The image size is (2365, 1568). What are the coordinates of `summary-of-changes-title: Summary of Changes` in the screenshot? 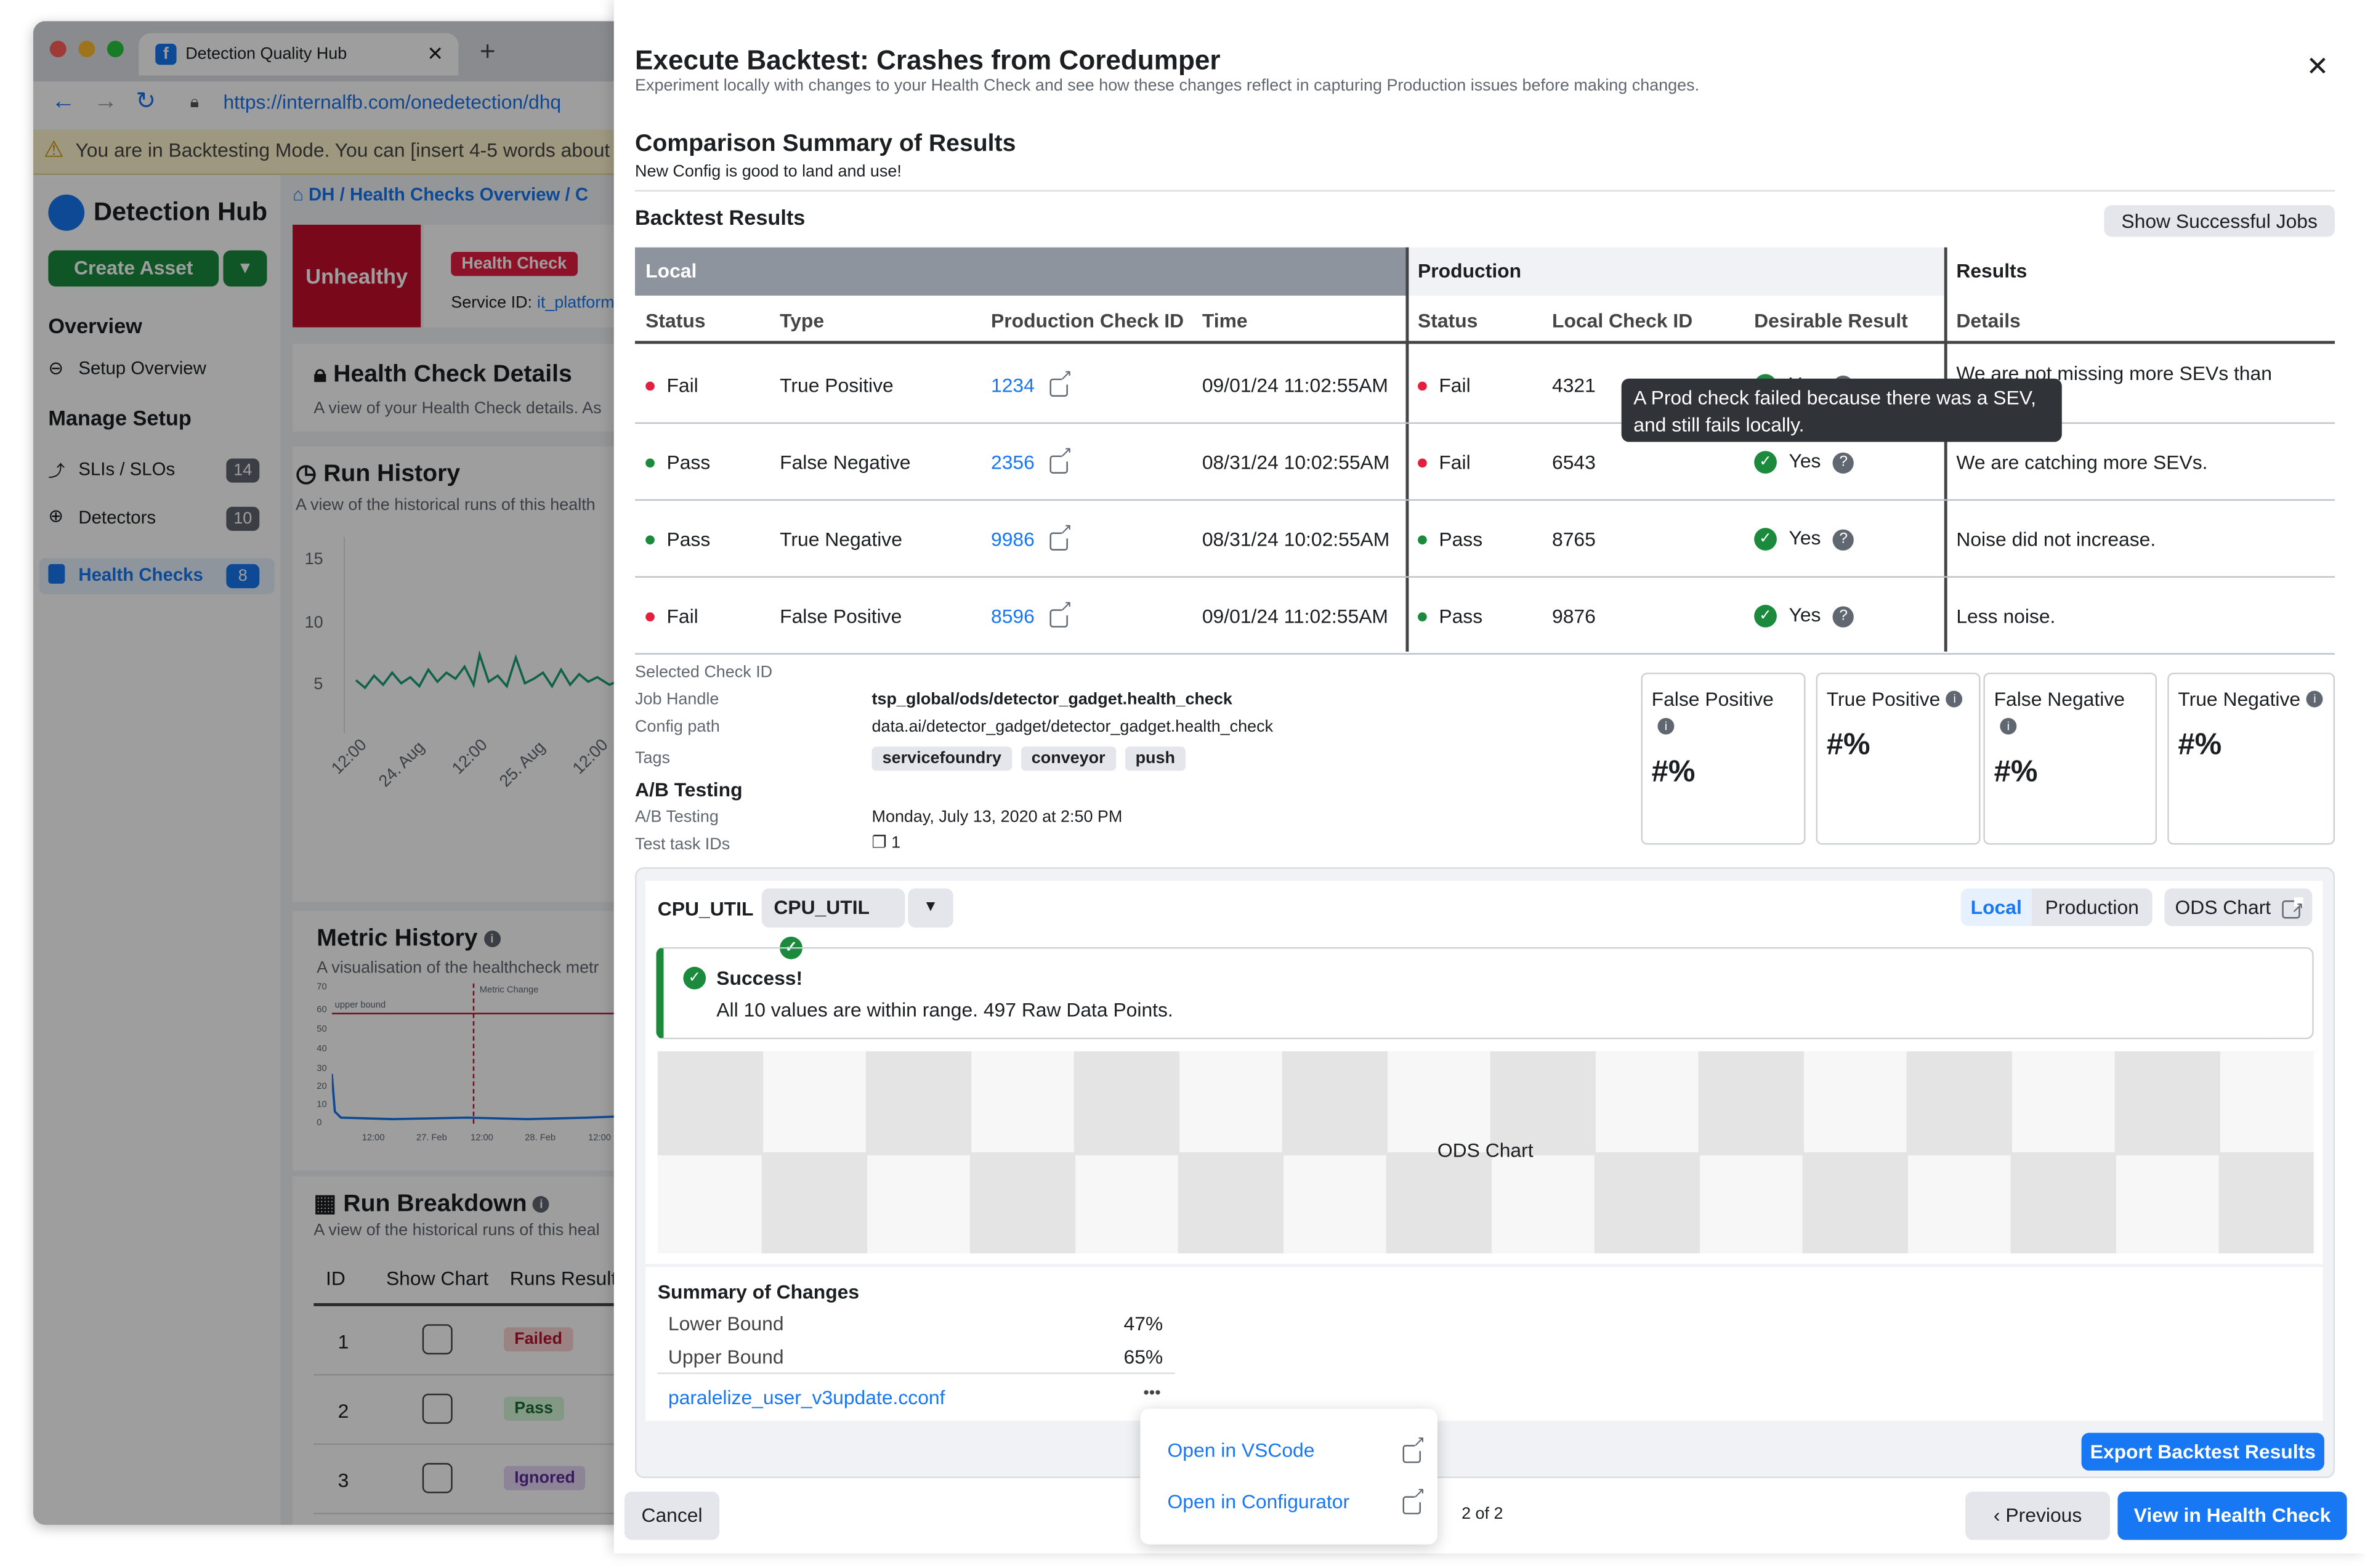 It's located at (758, 1291).